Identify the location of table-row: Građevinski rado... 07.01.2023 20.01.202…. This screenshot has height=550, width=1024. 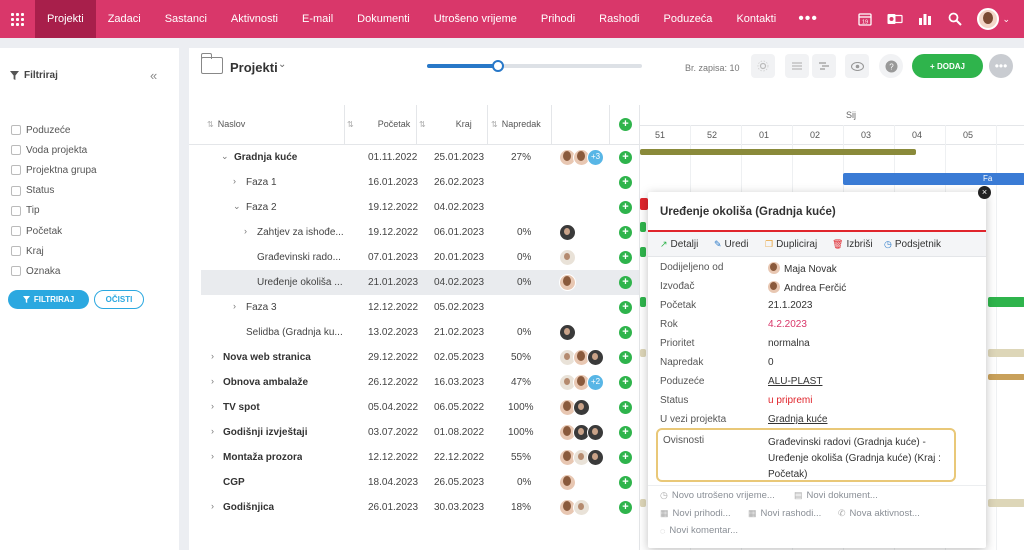
(420, 257).